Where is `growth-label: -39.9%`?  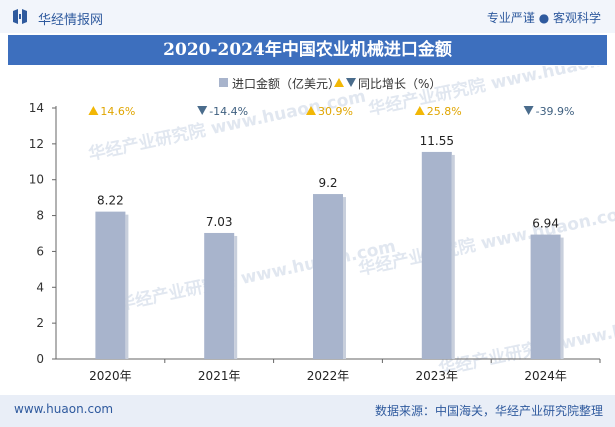
growth-label: -39.9% is located at coordinates (555, 111).